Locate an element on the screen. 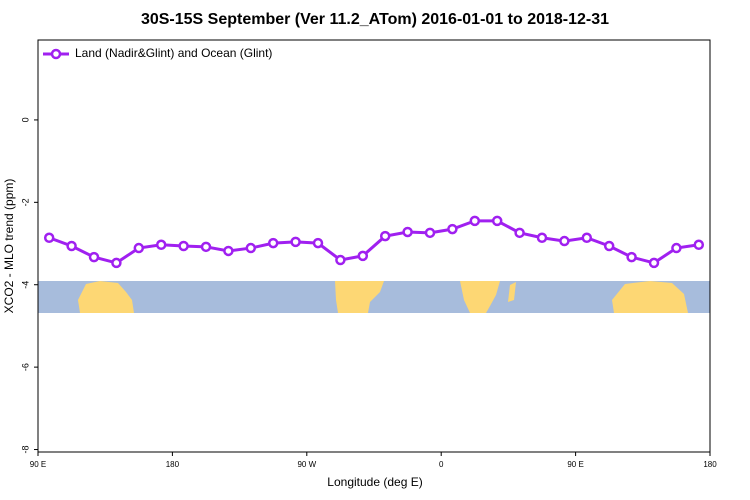 The image size is (750, 500). map-band is located at coordinates (374, 297).